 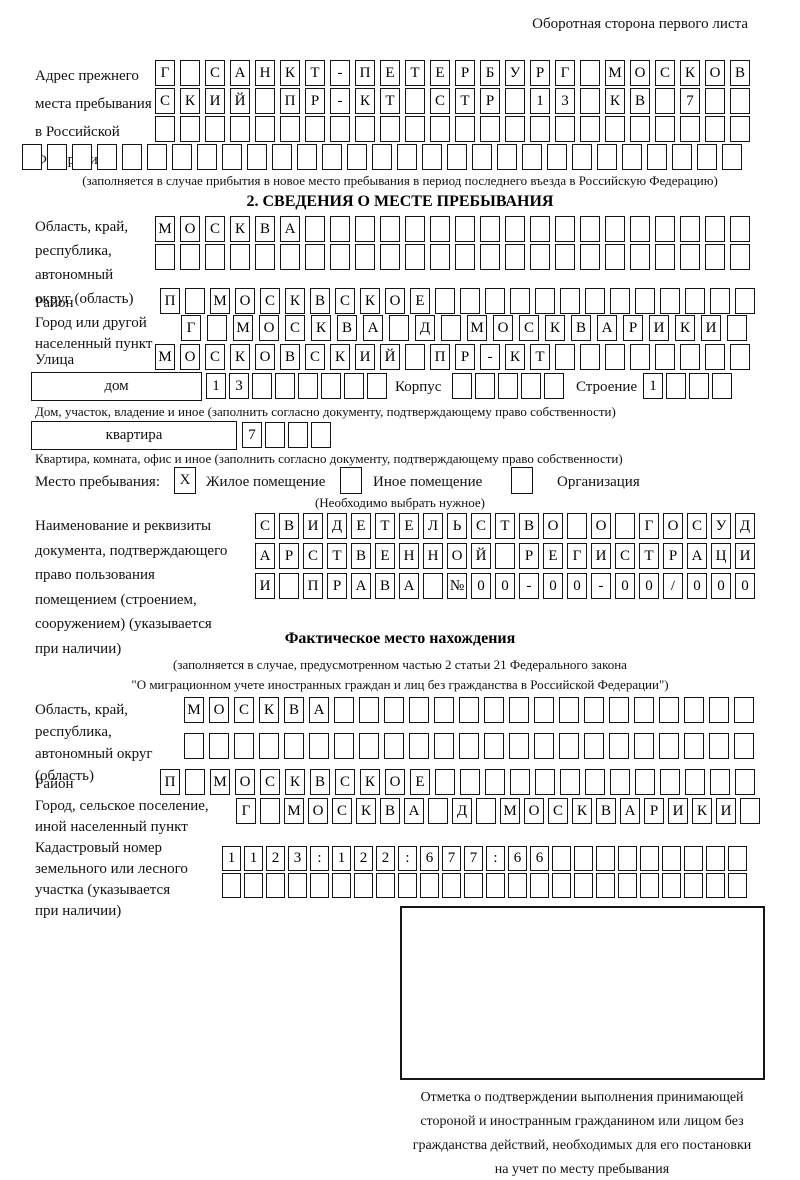 What do you see at coordinates (581, 328) in the screenshot?
I see `char-box: В` at bounding box center [581, 328].